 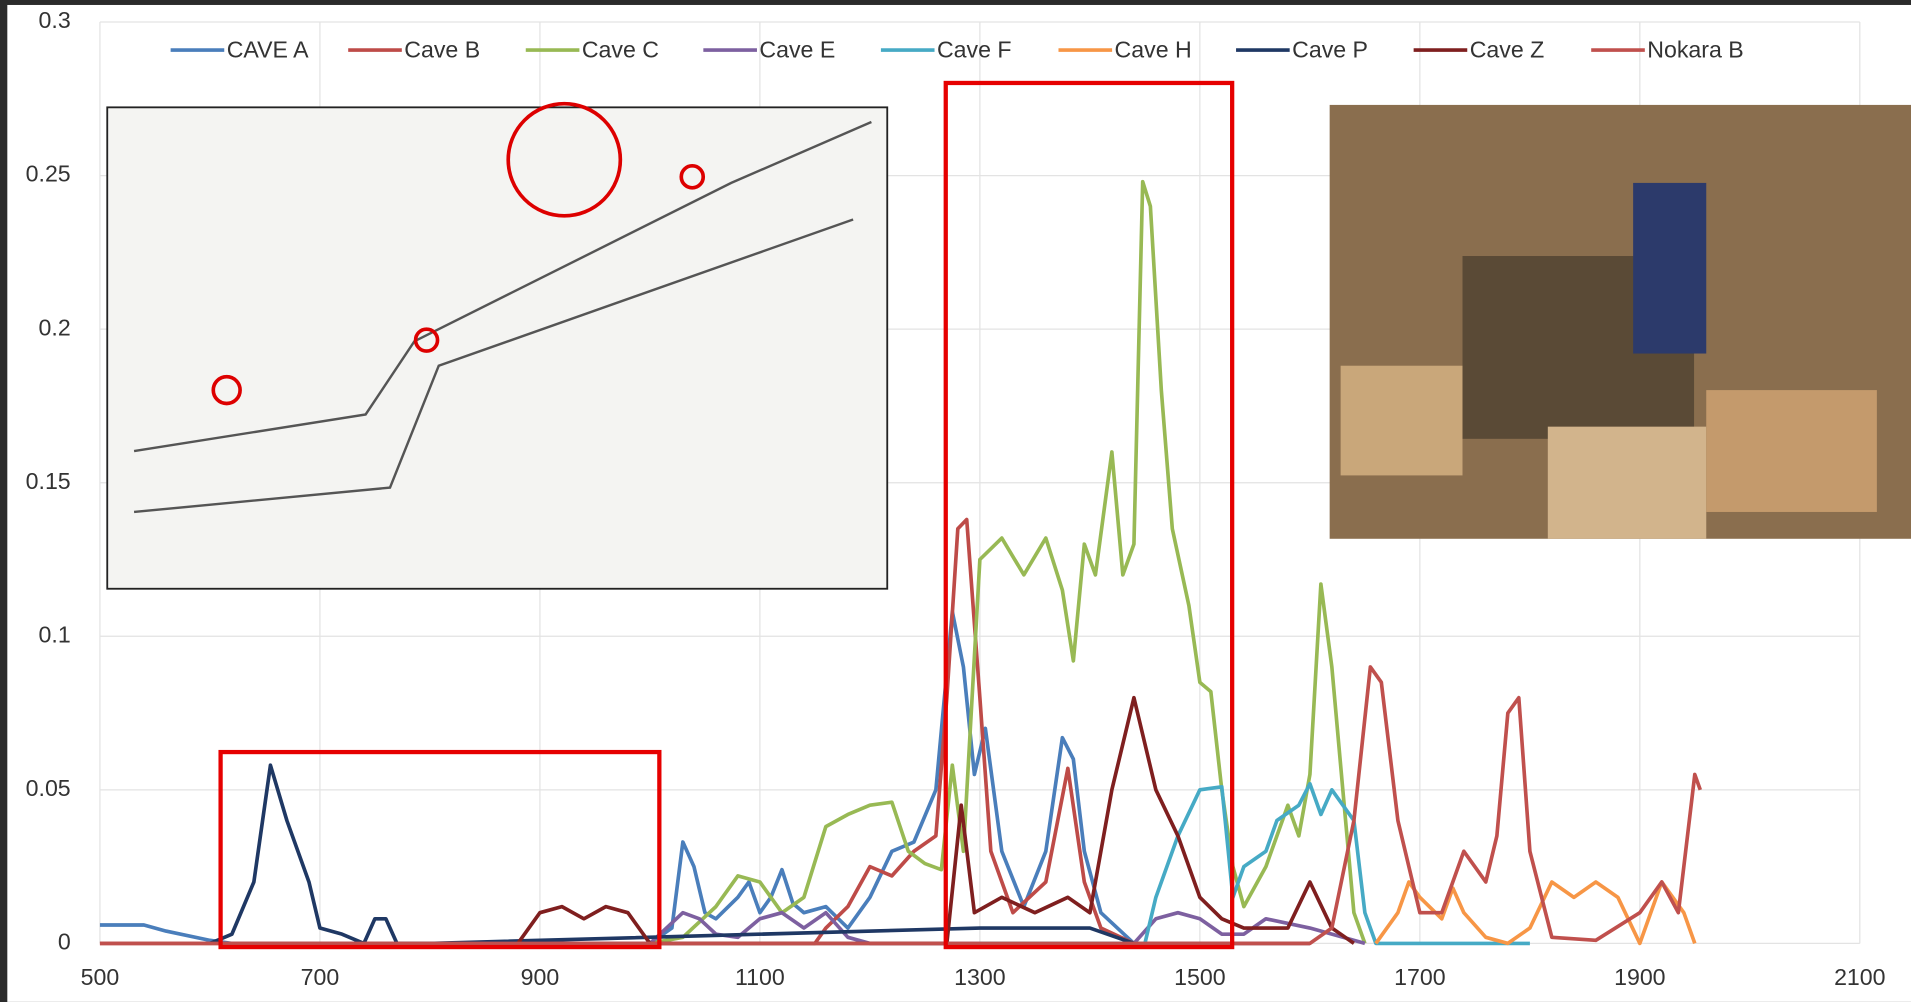 What do you see at coordinates (1620, 321) in the screenshot?
I see `inset-photo` at bounding box center [1620, 321].